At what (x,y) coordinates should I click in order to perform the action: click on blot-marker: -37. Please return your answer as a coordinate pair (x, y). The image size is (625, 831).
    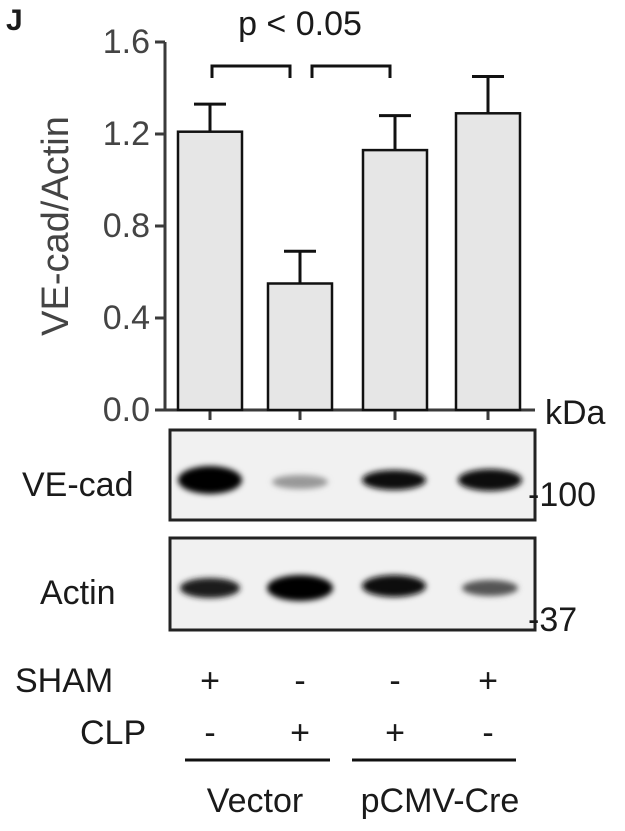
    Looking at the image, I should click on (552, 620).